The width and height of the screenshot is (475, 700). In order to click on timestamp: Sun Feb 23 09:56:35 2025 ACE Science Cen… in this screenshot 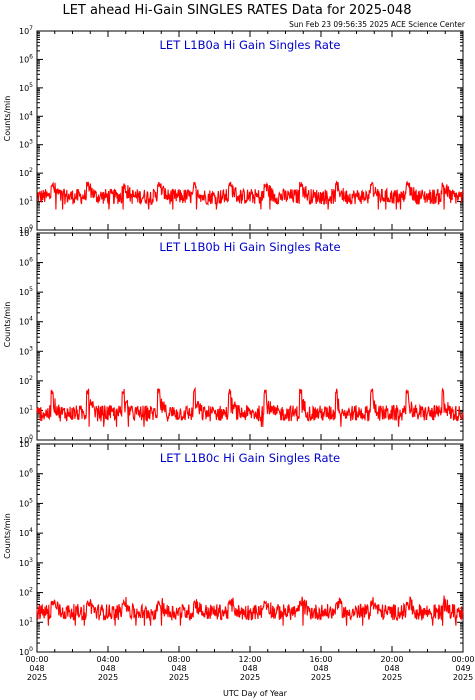, I will do `click(377, 24)`.